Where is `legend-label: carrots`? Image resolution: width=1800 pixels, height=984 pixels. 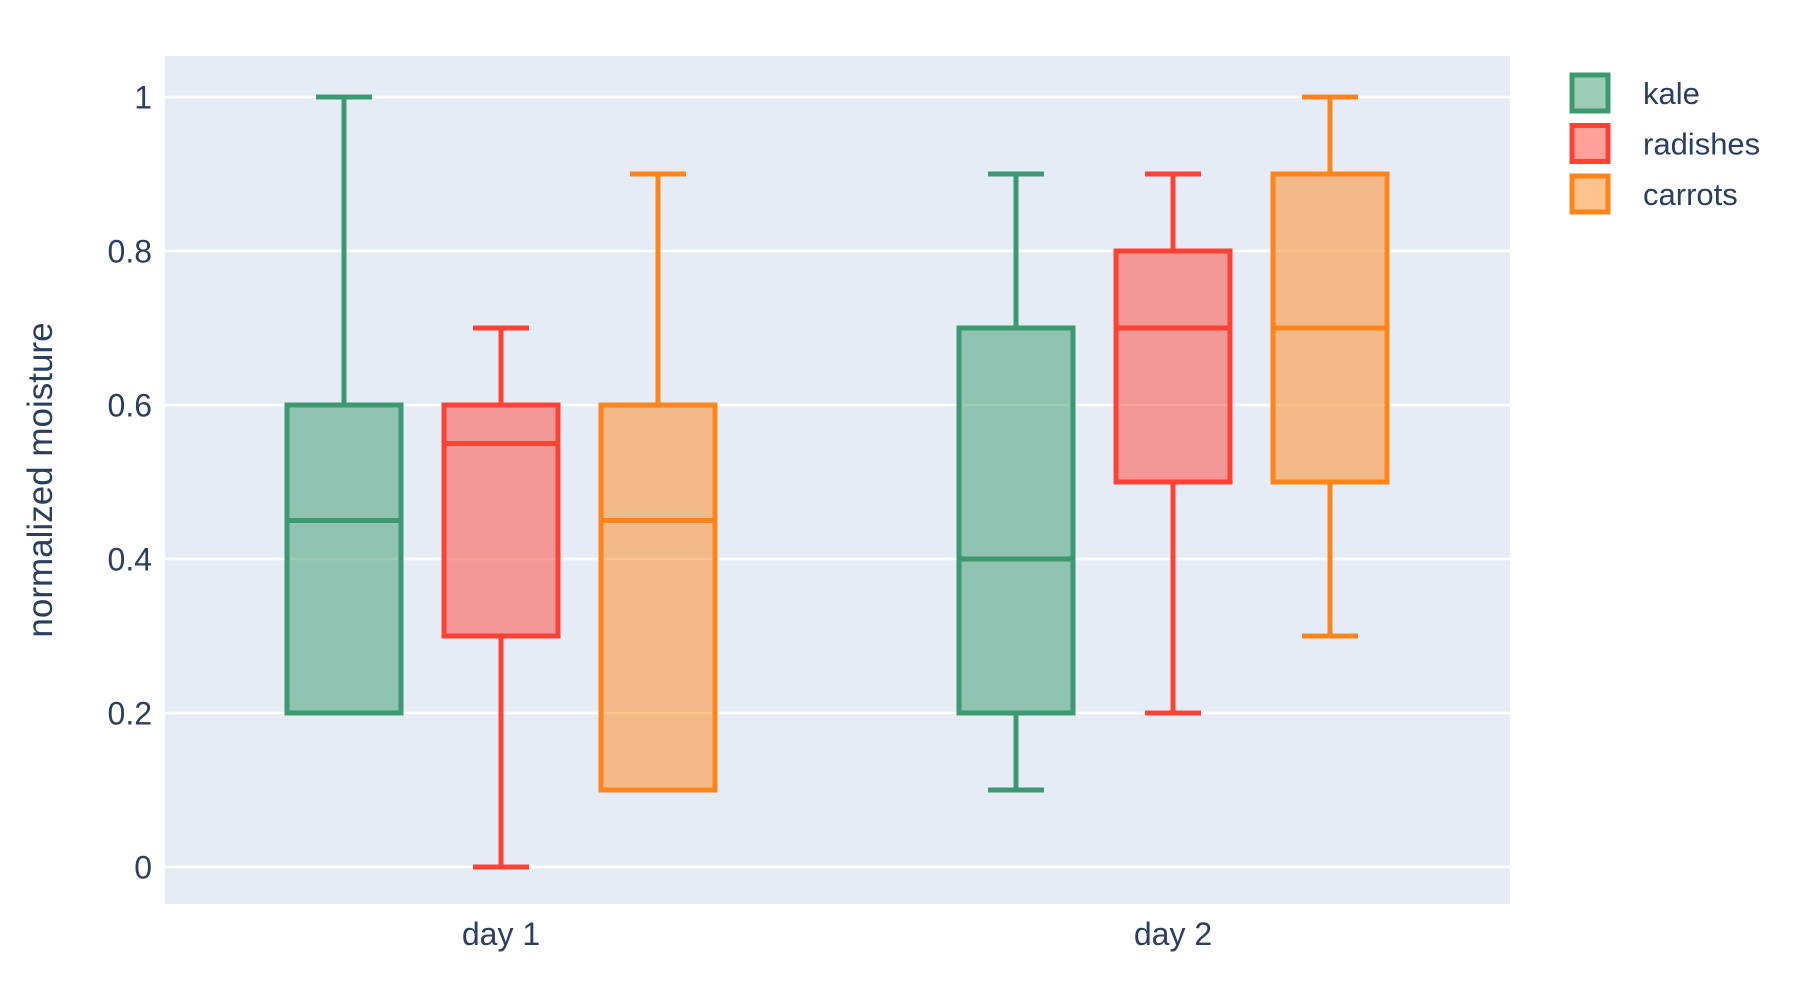 legend-label: carrots is located at coordinates (1690, 194).